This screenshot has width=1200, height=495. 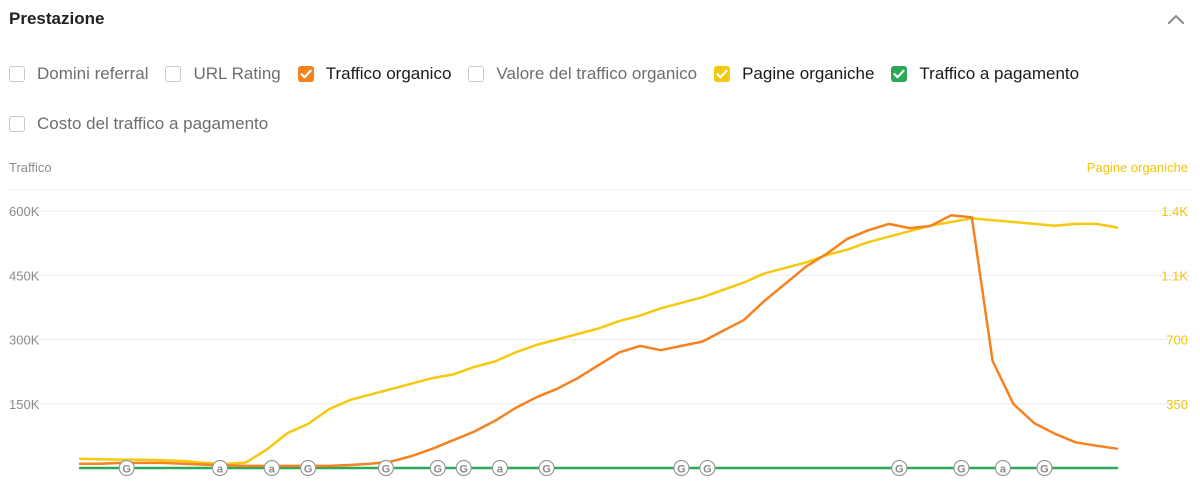 What do you see at coordinates (1177, 340) in the screenshot?
I see `right-tick-label: 700` at bounding box center [1177, 340].